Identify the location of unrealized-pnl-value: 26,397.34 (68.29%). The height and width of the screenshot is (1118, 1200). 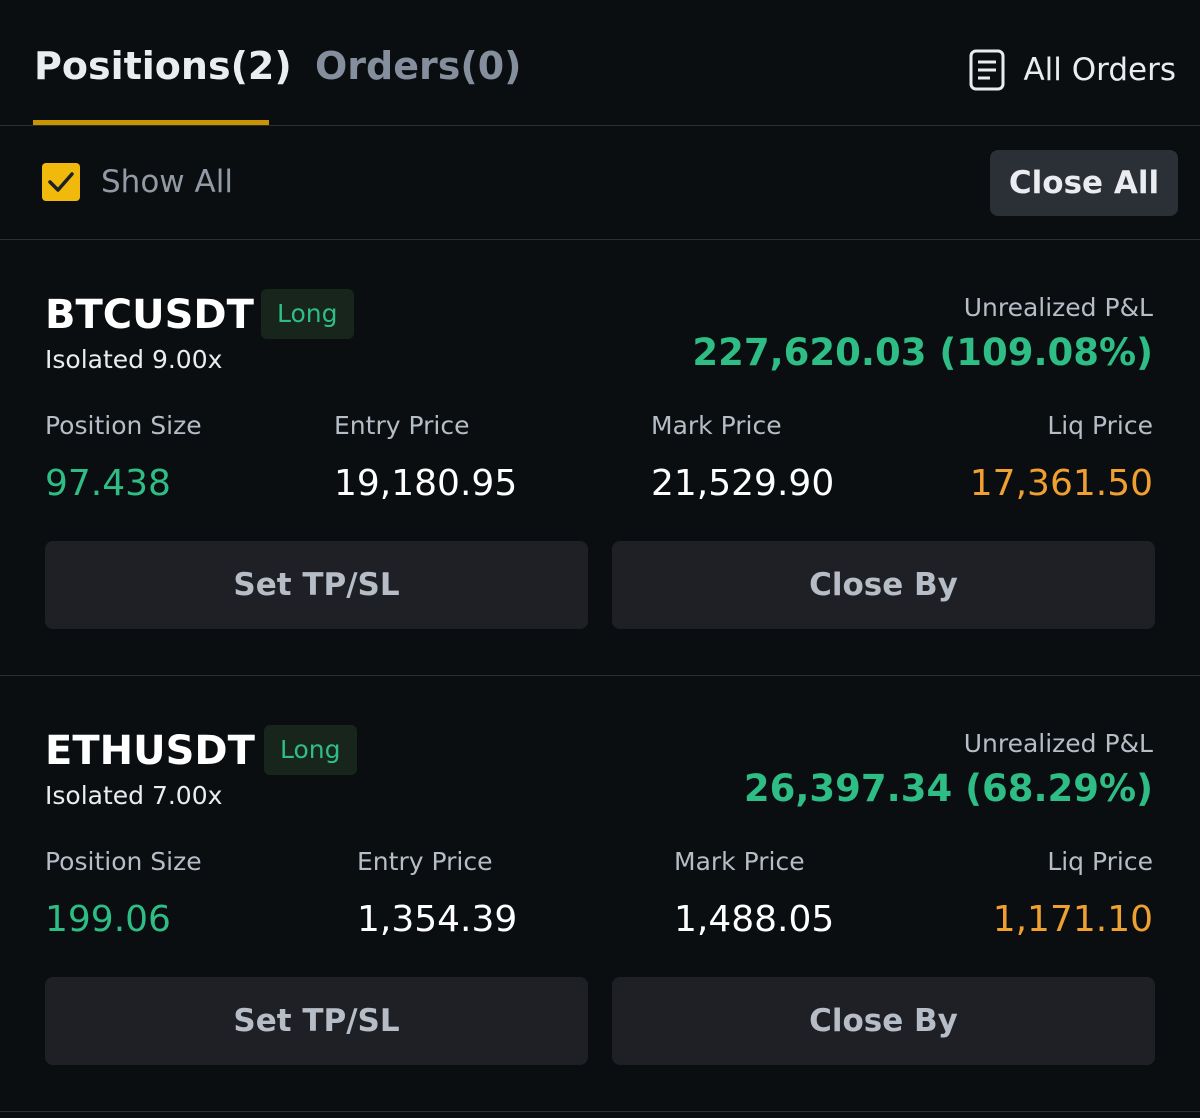
(948, 788).